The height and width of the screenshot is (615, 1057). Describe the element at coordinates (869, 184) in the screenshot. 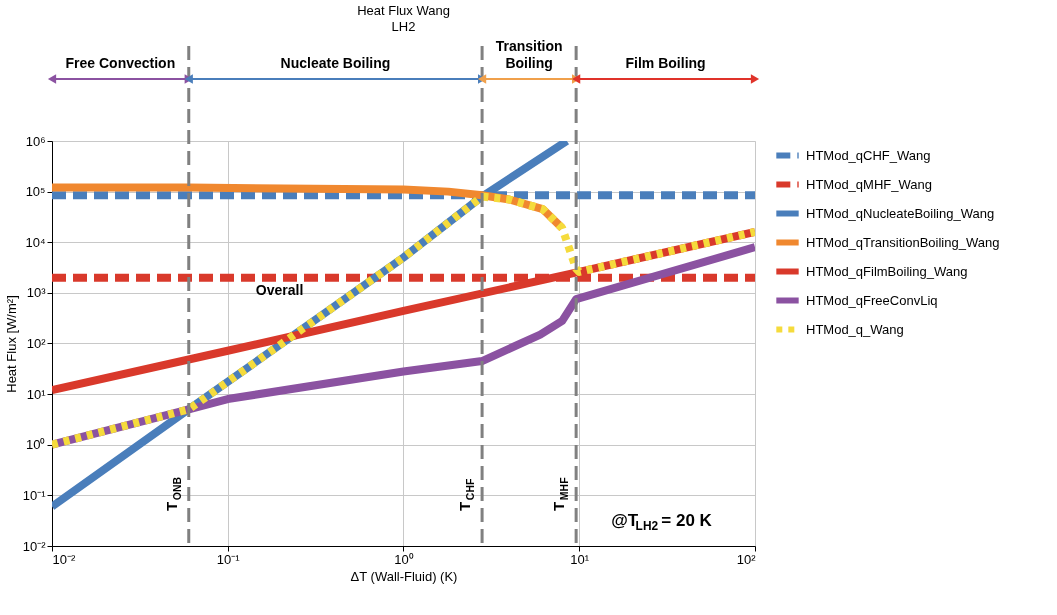

I see `legend-label: HTMod_qMHF_Wang` at that location.